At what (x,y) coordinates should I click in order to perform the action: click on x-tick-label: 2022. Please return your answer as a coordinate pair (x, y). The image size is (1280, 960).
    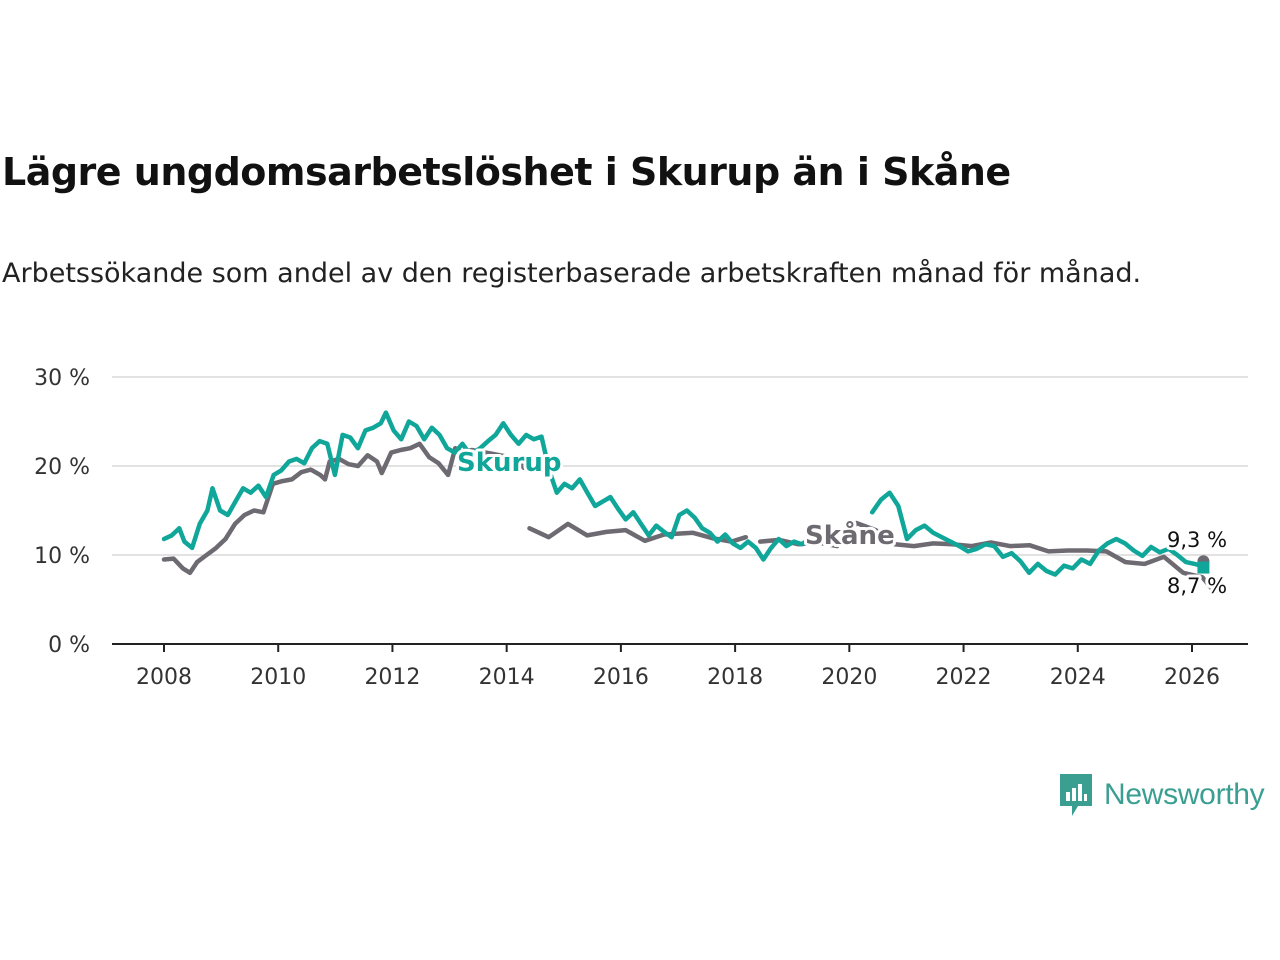
    Looking at the image, I should click on (964, 677).